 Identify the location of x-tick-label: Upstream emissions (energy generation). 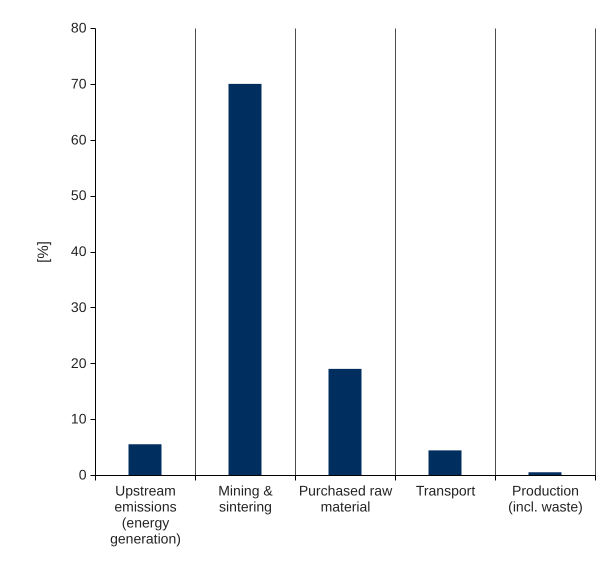
(145, 514).